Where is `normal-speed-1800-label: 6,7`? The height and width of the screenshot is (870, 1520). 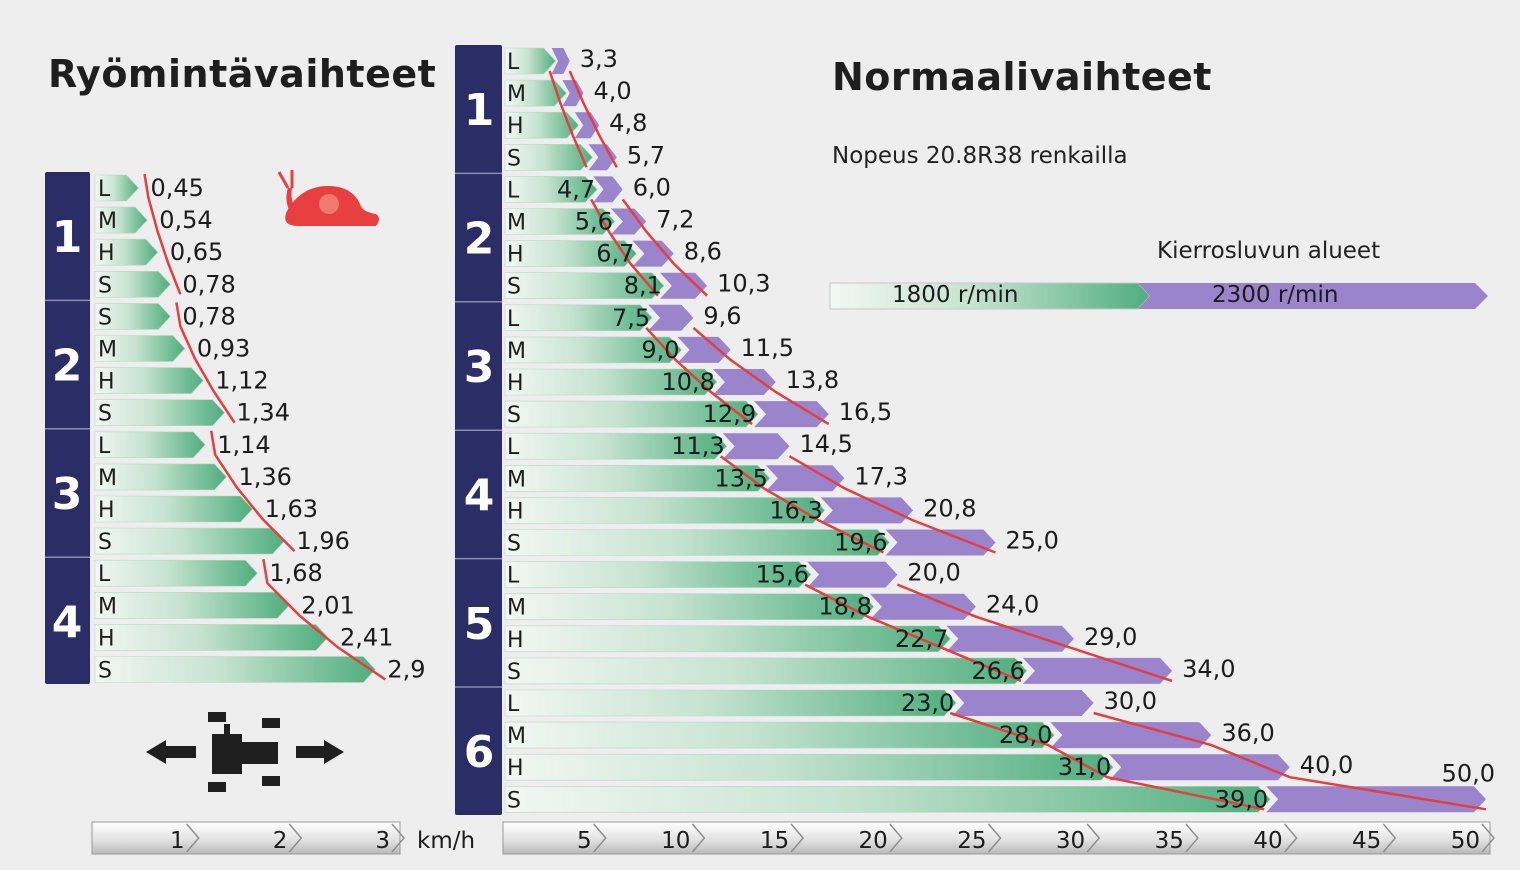
normal-speed-1800-label: 6,7 is located at coordinates (615, 254).